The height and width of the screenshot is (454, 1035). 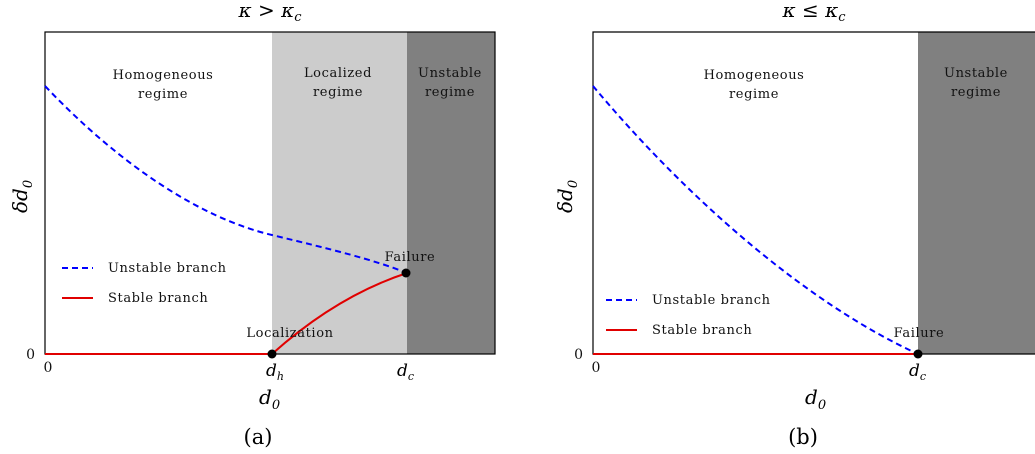 I want to click on region-localized-label-line1: Localized, so click(x=338, y=73).